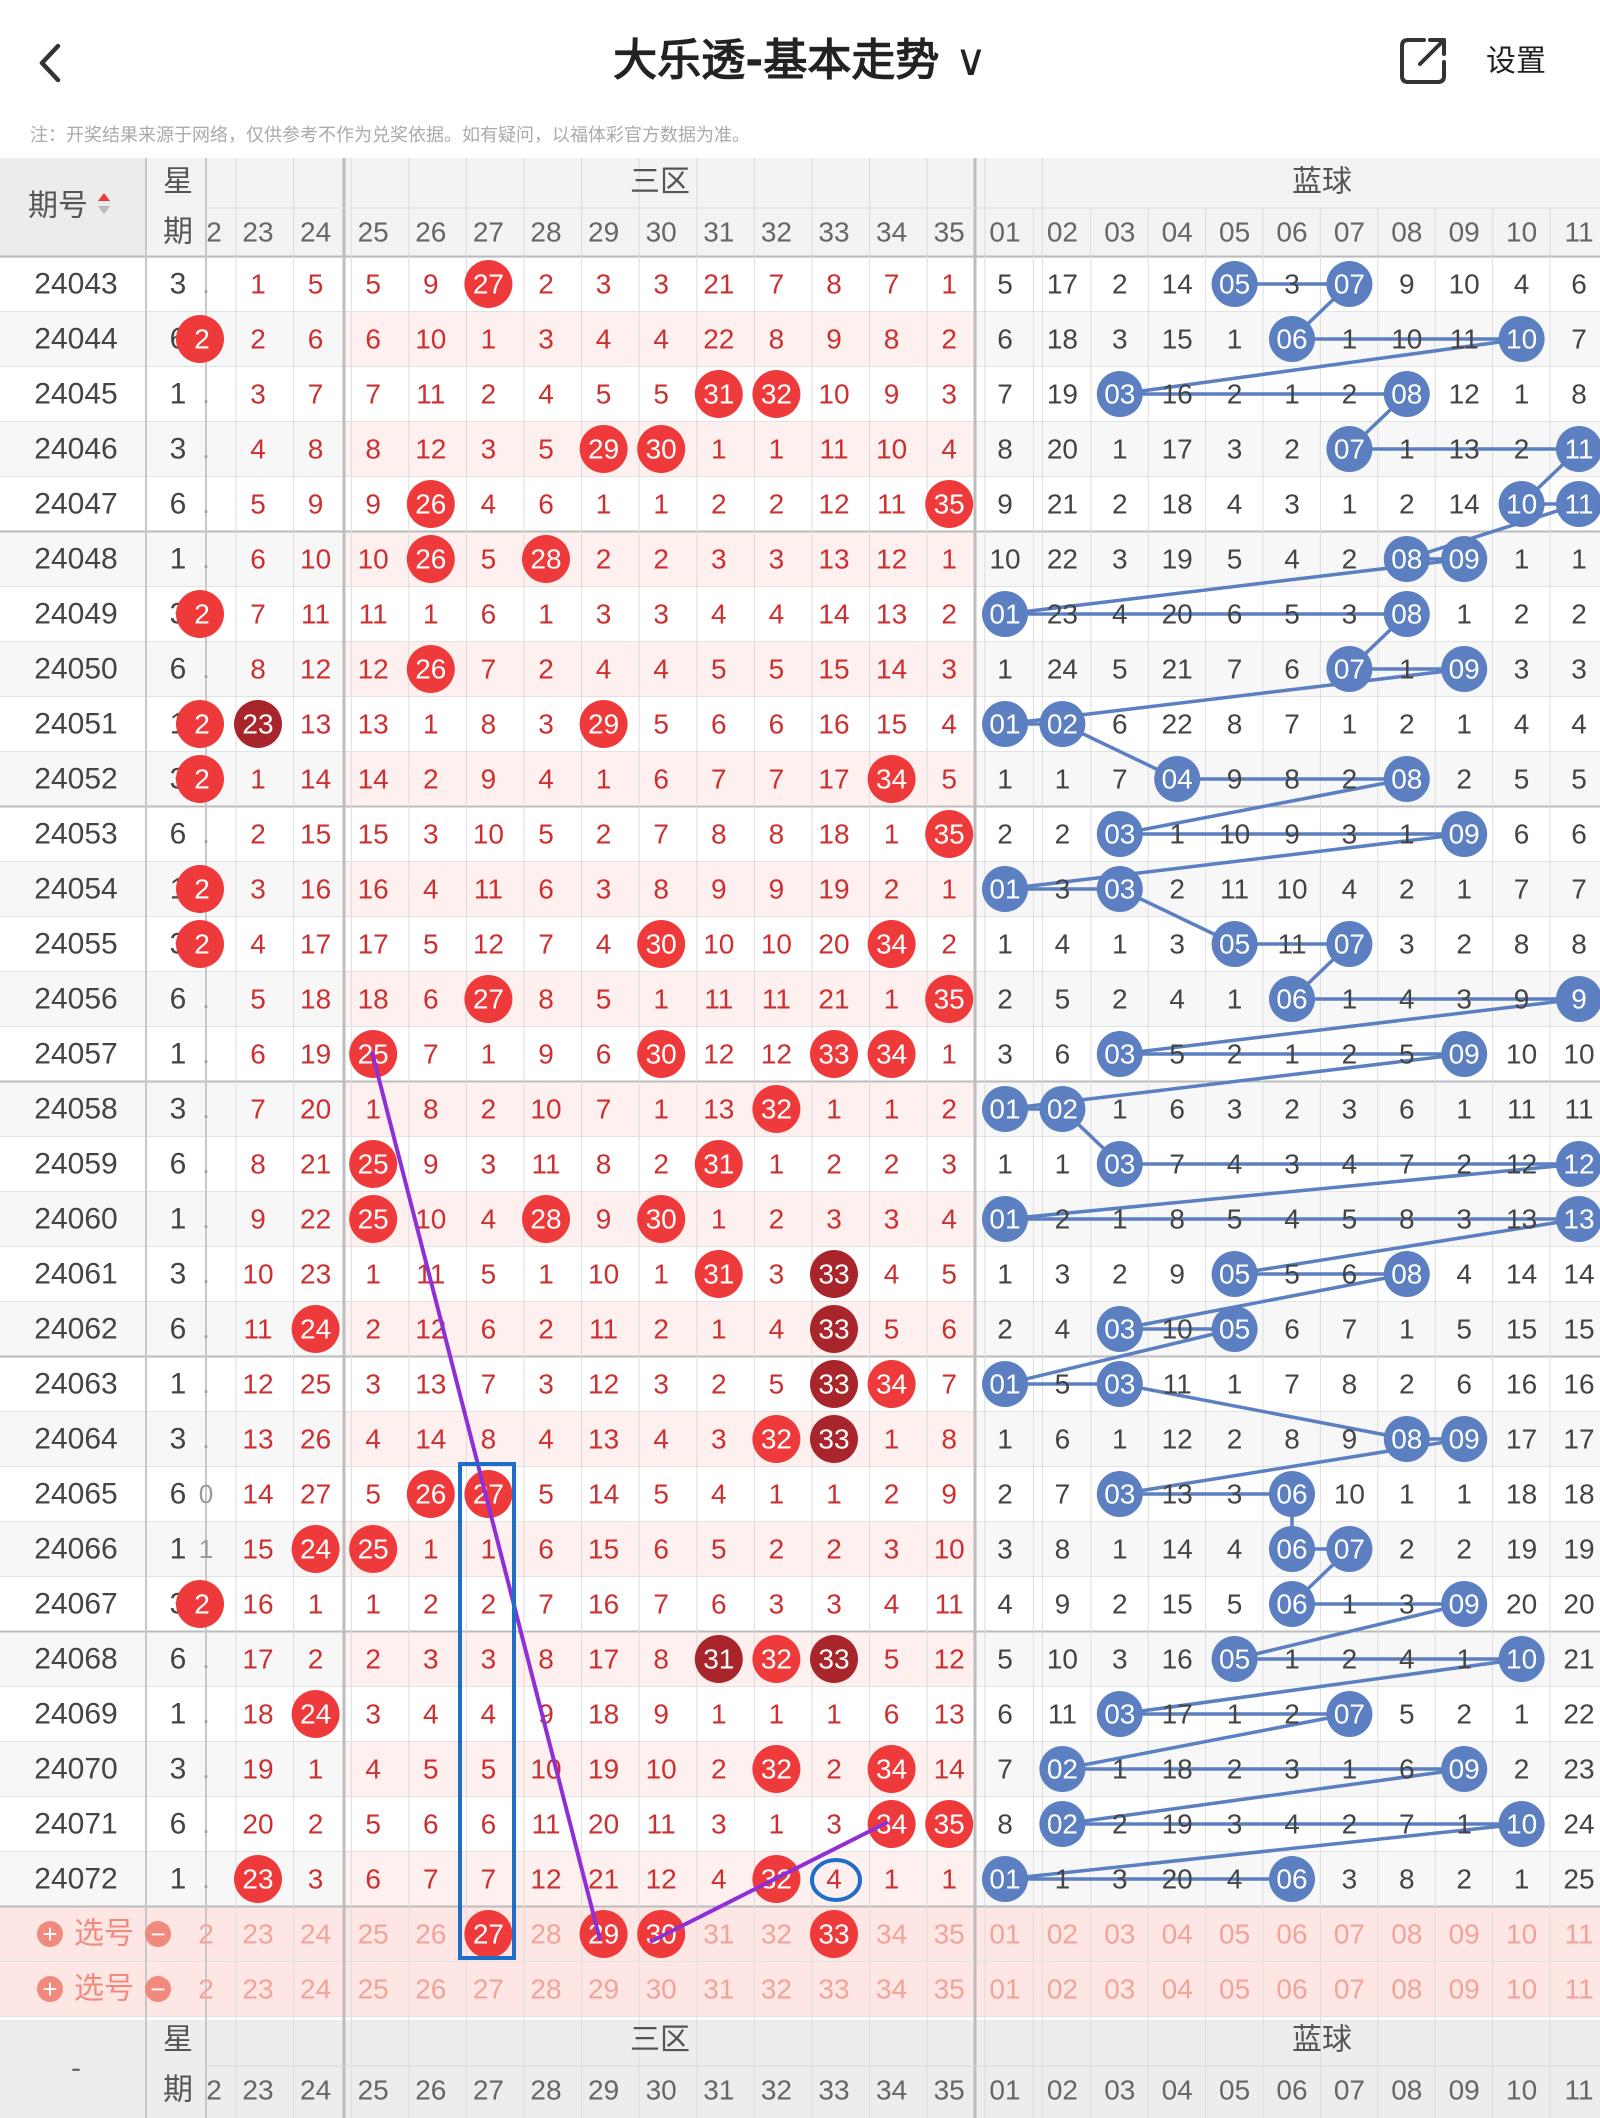 Image resolution: width=1600 pixels, height=2118 pixels. What do you see at coordinates (257, 232) in the screenshot?
I see `red-column-header: 23` at bounding box center [257, 232].